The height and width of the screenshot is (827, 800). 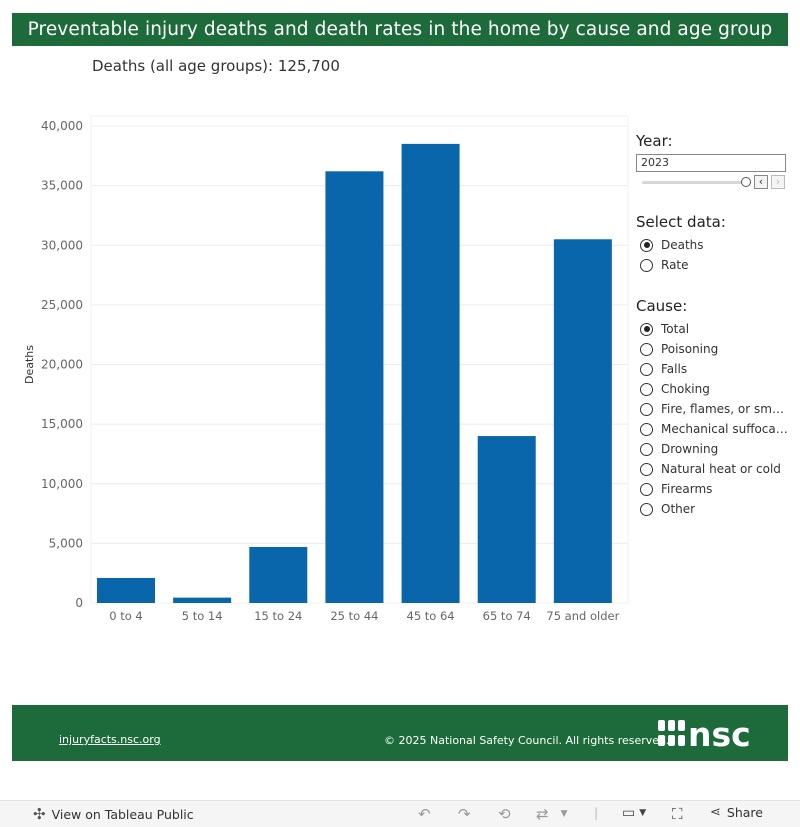 What do you see at coordinates (716, 369) in the screenshot?
I see `cause-option: Falls` at bounding box center [716, 369].